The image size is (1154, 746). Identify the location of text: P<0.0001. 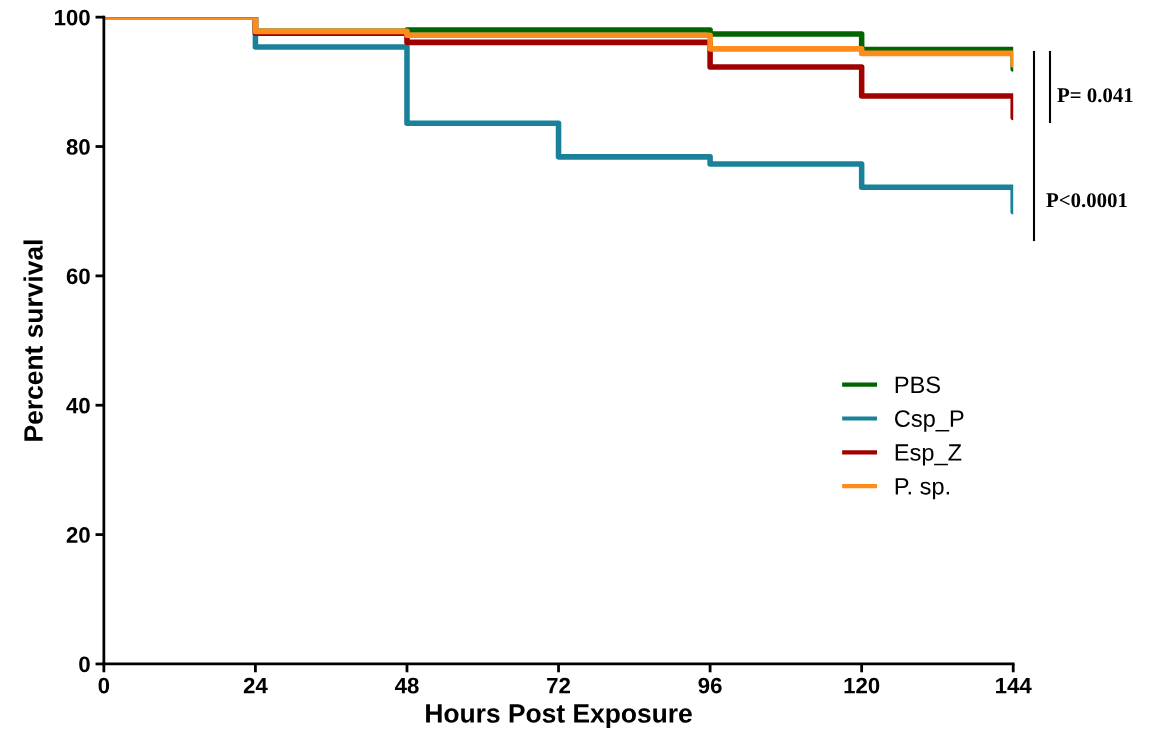
(1086, 200).